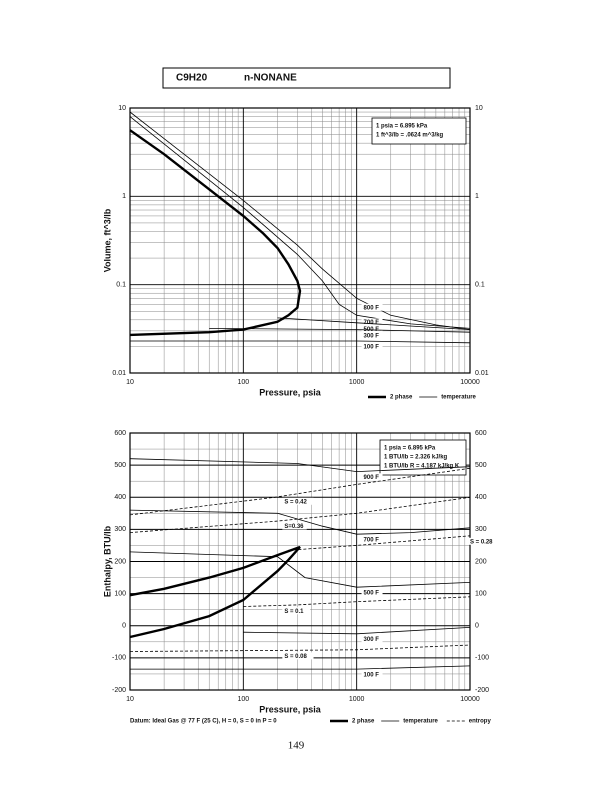 The image size is (592, 800). Describe the element at coordinates (482, 658) in the screenshot. I see `y-tick-label-right: -100` at that location.